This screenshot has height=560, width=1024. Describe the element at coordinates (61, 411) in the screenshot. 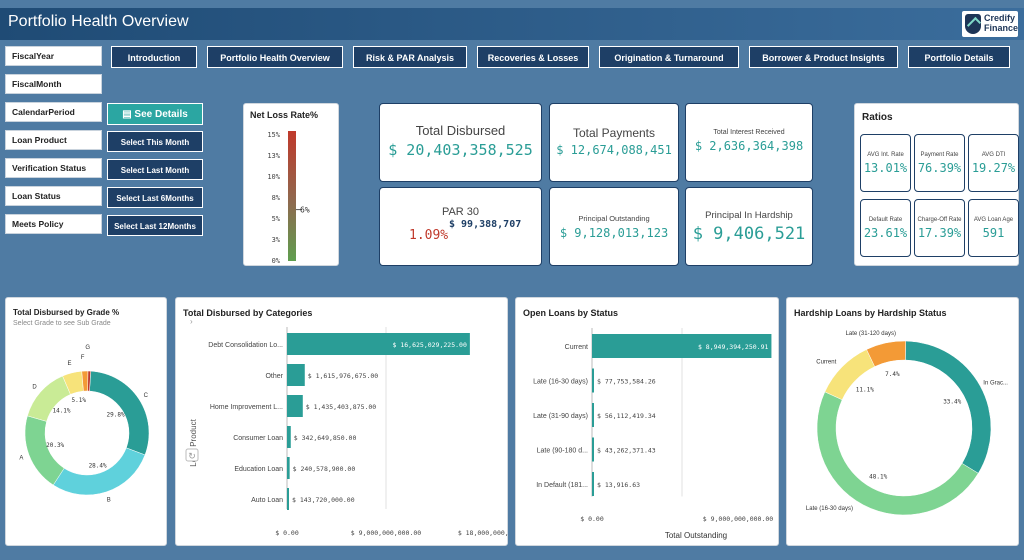

I see `slice-value-label: 14.1%` at that location.